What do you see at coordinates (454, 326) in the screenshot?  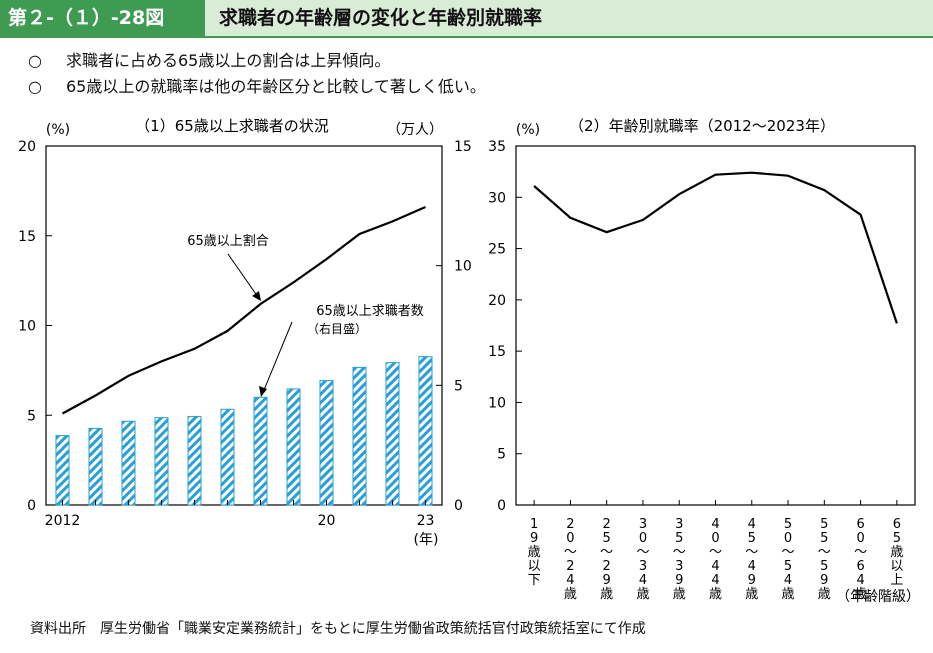 I see `chart1-right-axis: 0 5 10 15` at bounding box center [454, 326].